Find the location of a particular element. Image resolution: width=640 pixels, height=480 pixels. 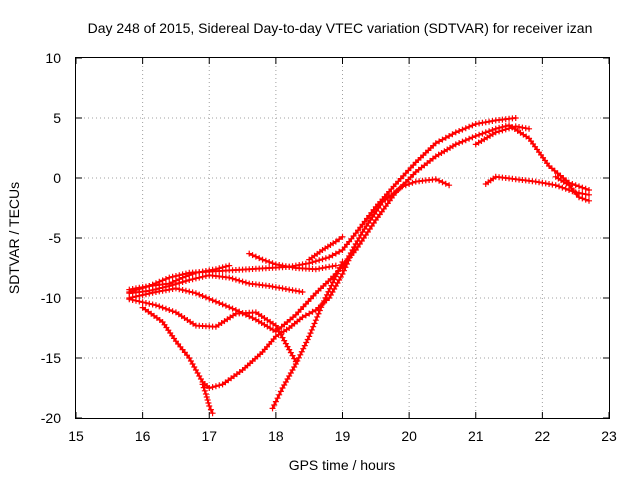

x-tick-label: 18 is located at coordinates (276, 436).